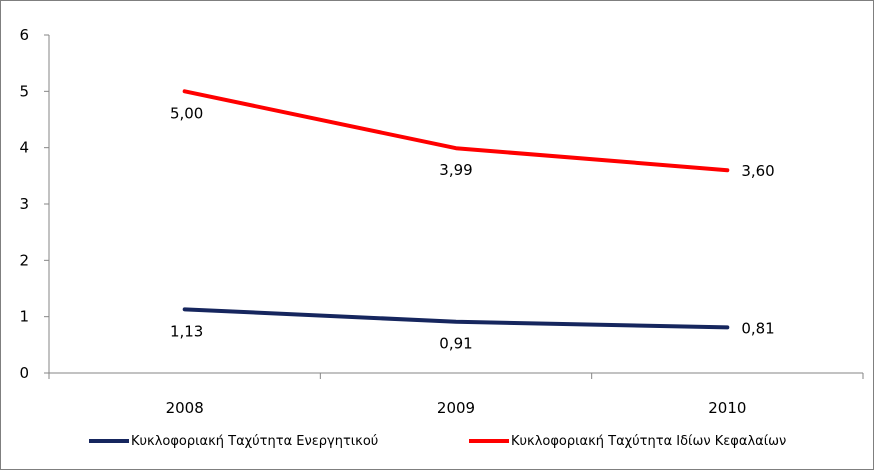 The height and width of the screenshot is (471, 874). What do you see at coordinates (648, 441) in the screenshot?
I see `legend-label: Κυκλοφοριακή Ταχύτητα Ιδίων Κεφαλαίων` at bounding box center [648, 441].